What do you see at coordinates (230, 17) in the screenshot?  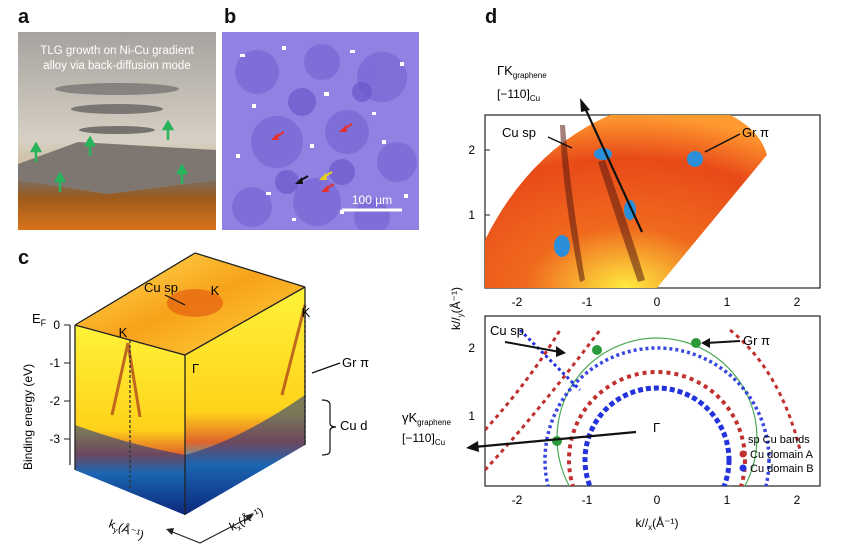 I see `panel-label-b: b` at bounding box center [230, 17].